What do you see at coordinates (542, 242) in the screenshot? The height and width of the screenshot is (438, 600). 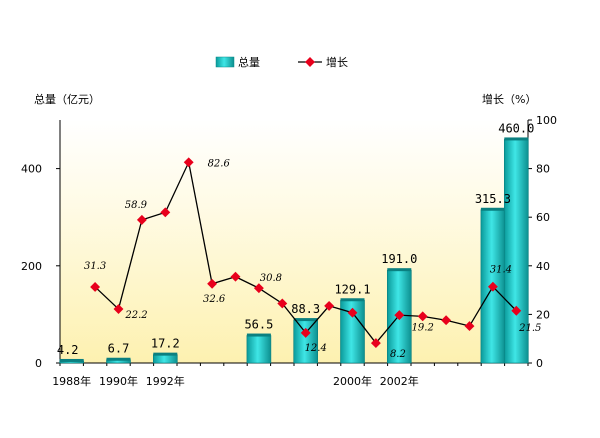 I see `y-axis-right-ticks: 0 20 40 60 80 100` at bounding box center [542, 242].